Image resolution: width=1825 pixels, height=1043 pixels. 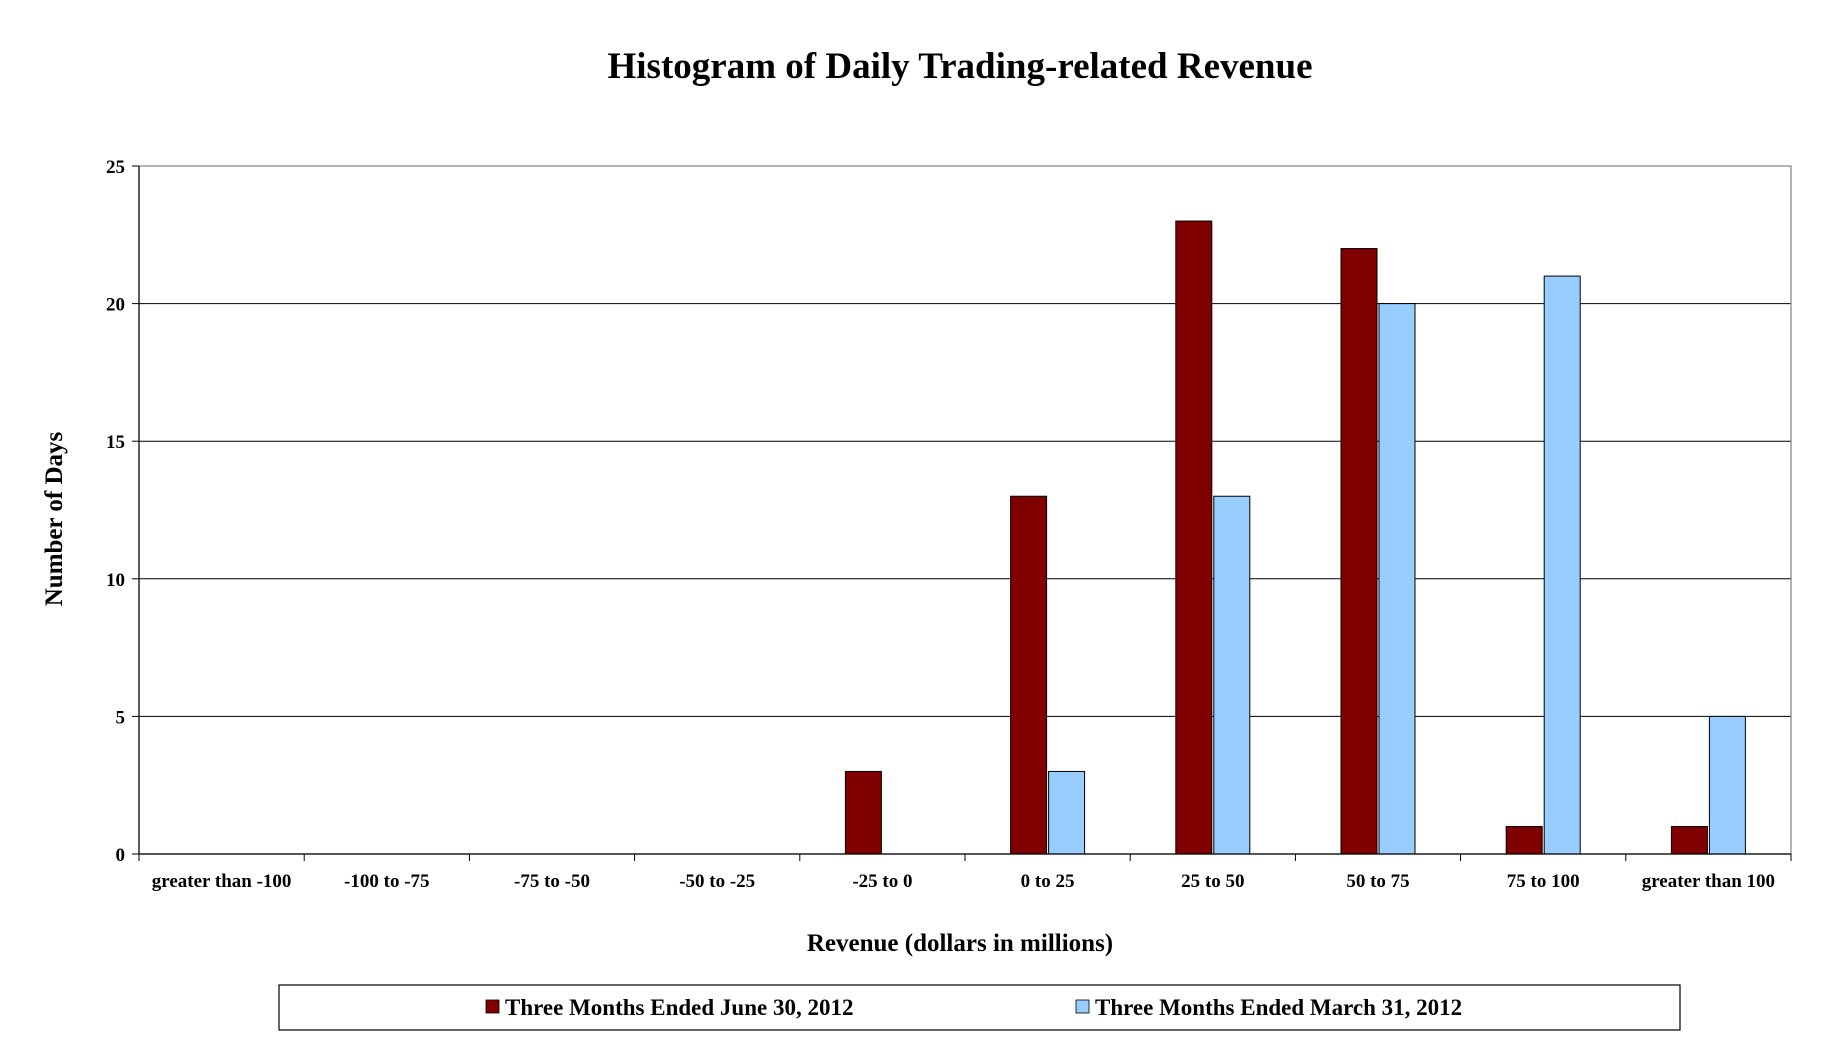 What do you see at coordinates (121, 855) in the screenshot?
I see `y-tick-label: 0` at bounding box center [121, 855].